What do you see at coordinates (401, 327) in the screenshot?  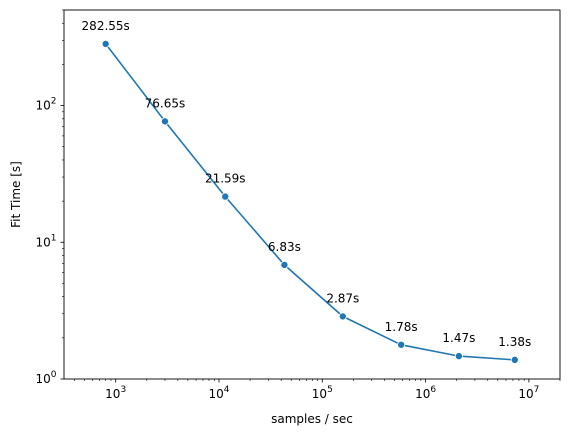 I see `data-label: 1.78s` at bounding box center [401, 327].